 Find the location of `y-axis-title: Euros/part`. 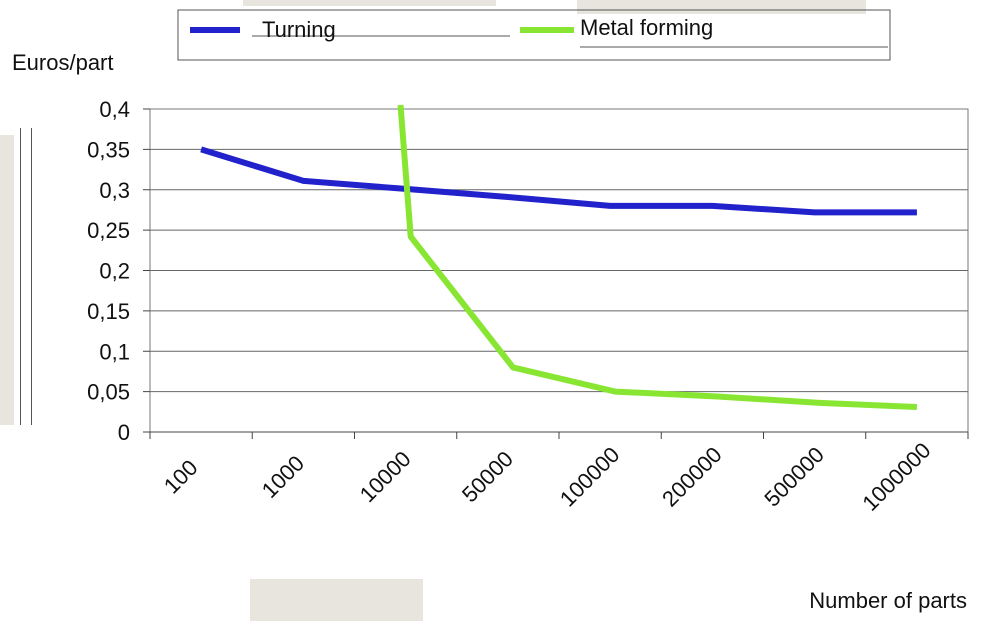

y-axis-title: Euros/part is located at coordinates (63, 62).